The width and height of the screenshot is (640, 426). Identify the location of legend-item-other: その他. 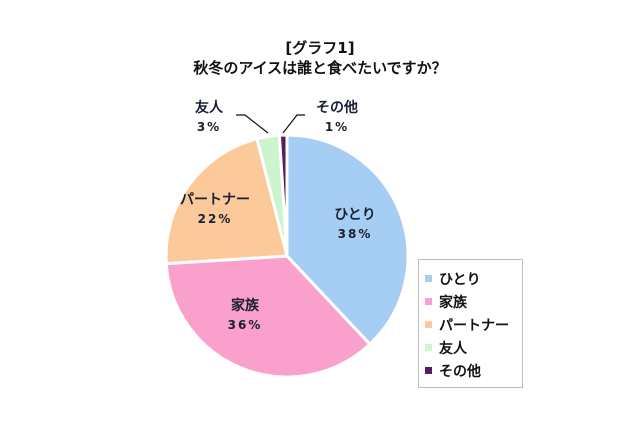
(473, 370).